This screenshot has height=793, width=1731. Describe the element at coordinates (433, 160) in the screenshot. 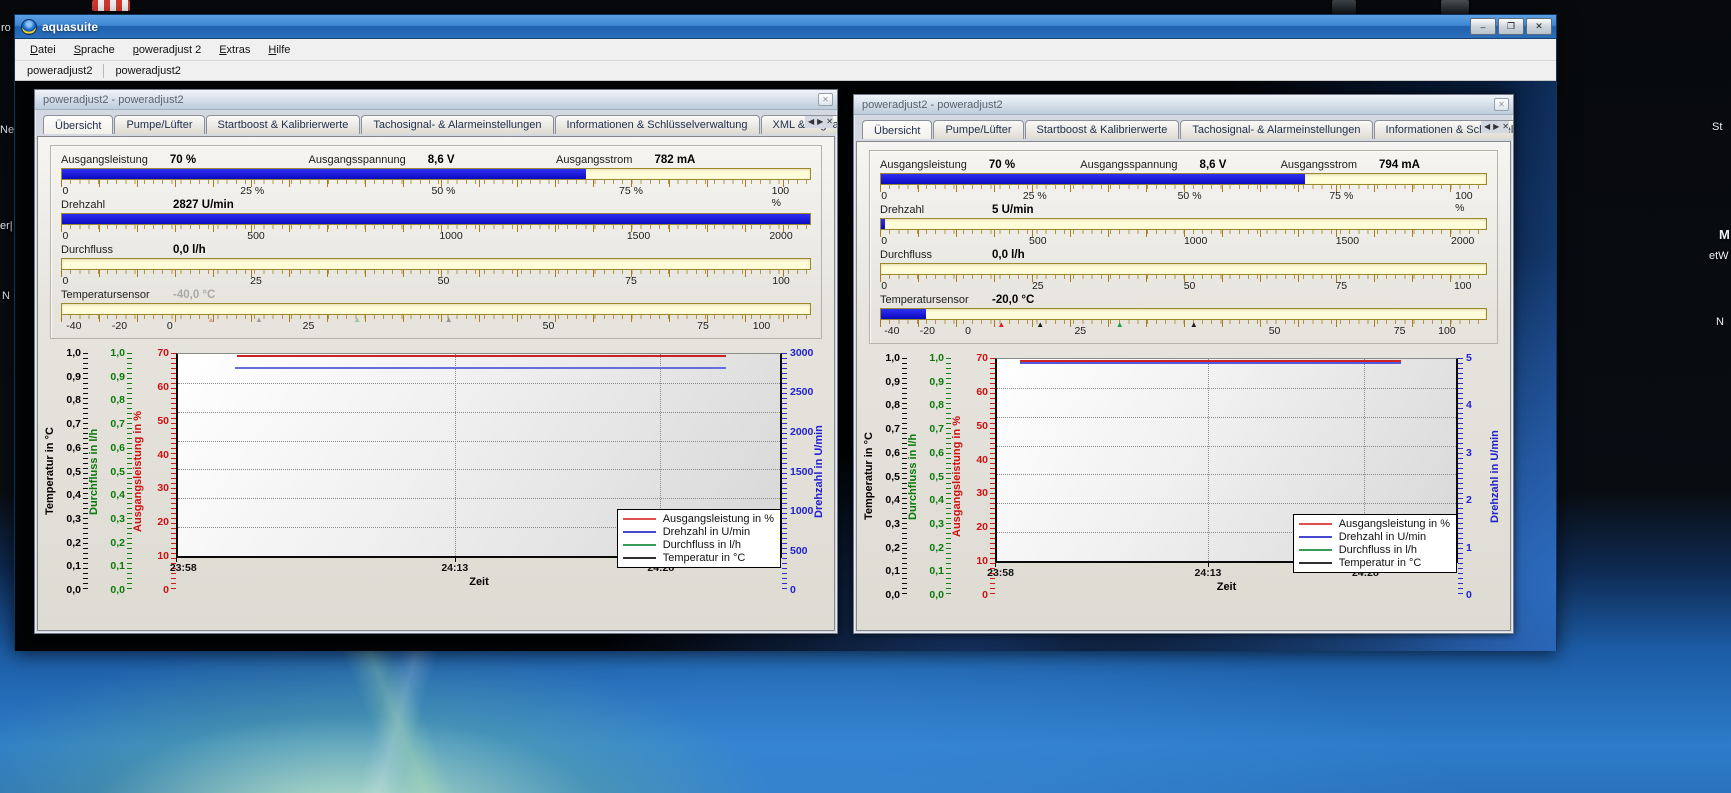

I see `gauge-pair-ausgangsspannung: Ausgangsspannung 8,6 V` at that location.